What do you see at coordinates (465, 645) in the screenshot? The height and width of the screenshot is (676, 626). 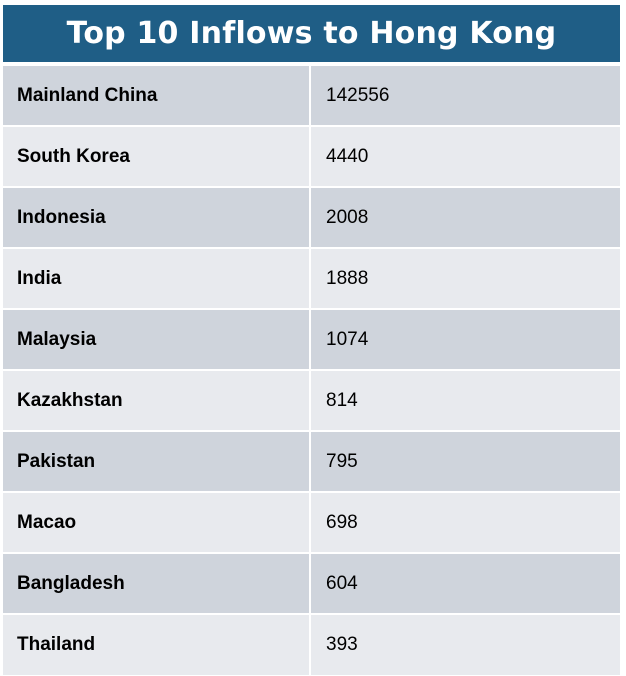 I see `inflow-value-cell: 393` at bounding box center [465, 645].